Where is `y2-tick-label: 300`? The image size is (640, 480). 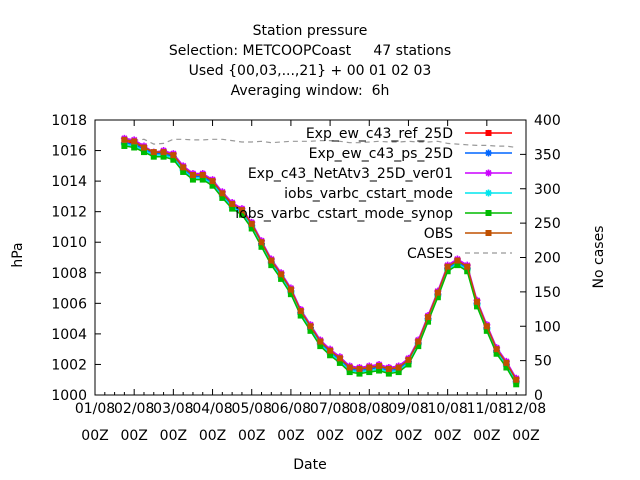 y2-tick-label: 300 is located at coordinates (547, 190).